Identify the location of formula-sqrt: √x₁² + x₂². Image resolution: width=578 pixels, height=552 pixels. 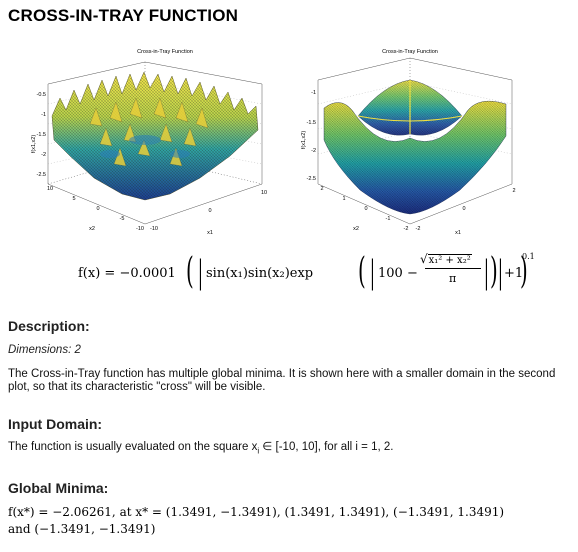
(446, 259).